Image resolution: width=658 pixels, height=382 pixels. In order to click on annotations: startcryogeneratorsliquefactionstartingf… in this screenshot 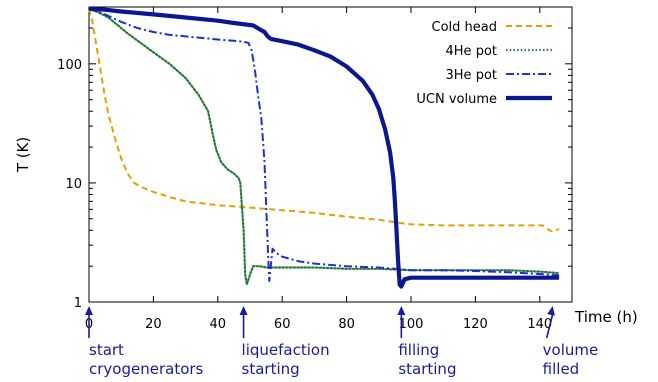, I will do `click(341, 342)`.